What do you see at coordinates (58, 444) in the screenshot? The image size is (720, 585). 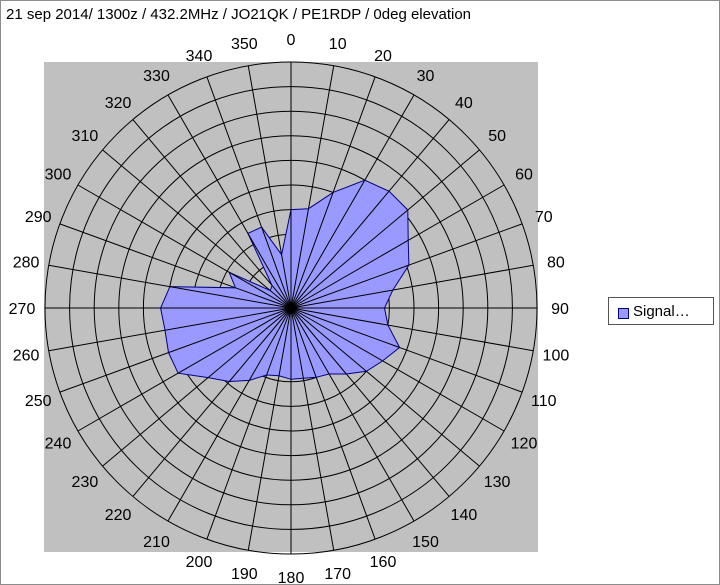 I see `angle-label: 240` at bounding box center [58, 444].